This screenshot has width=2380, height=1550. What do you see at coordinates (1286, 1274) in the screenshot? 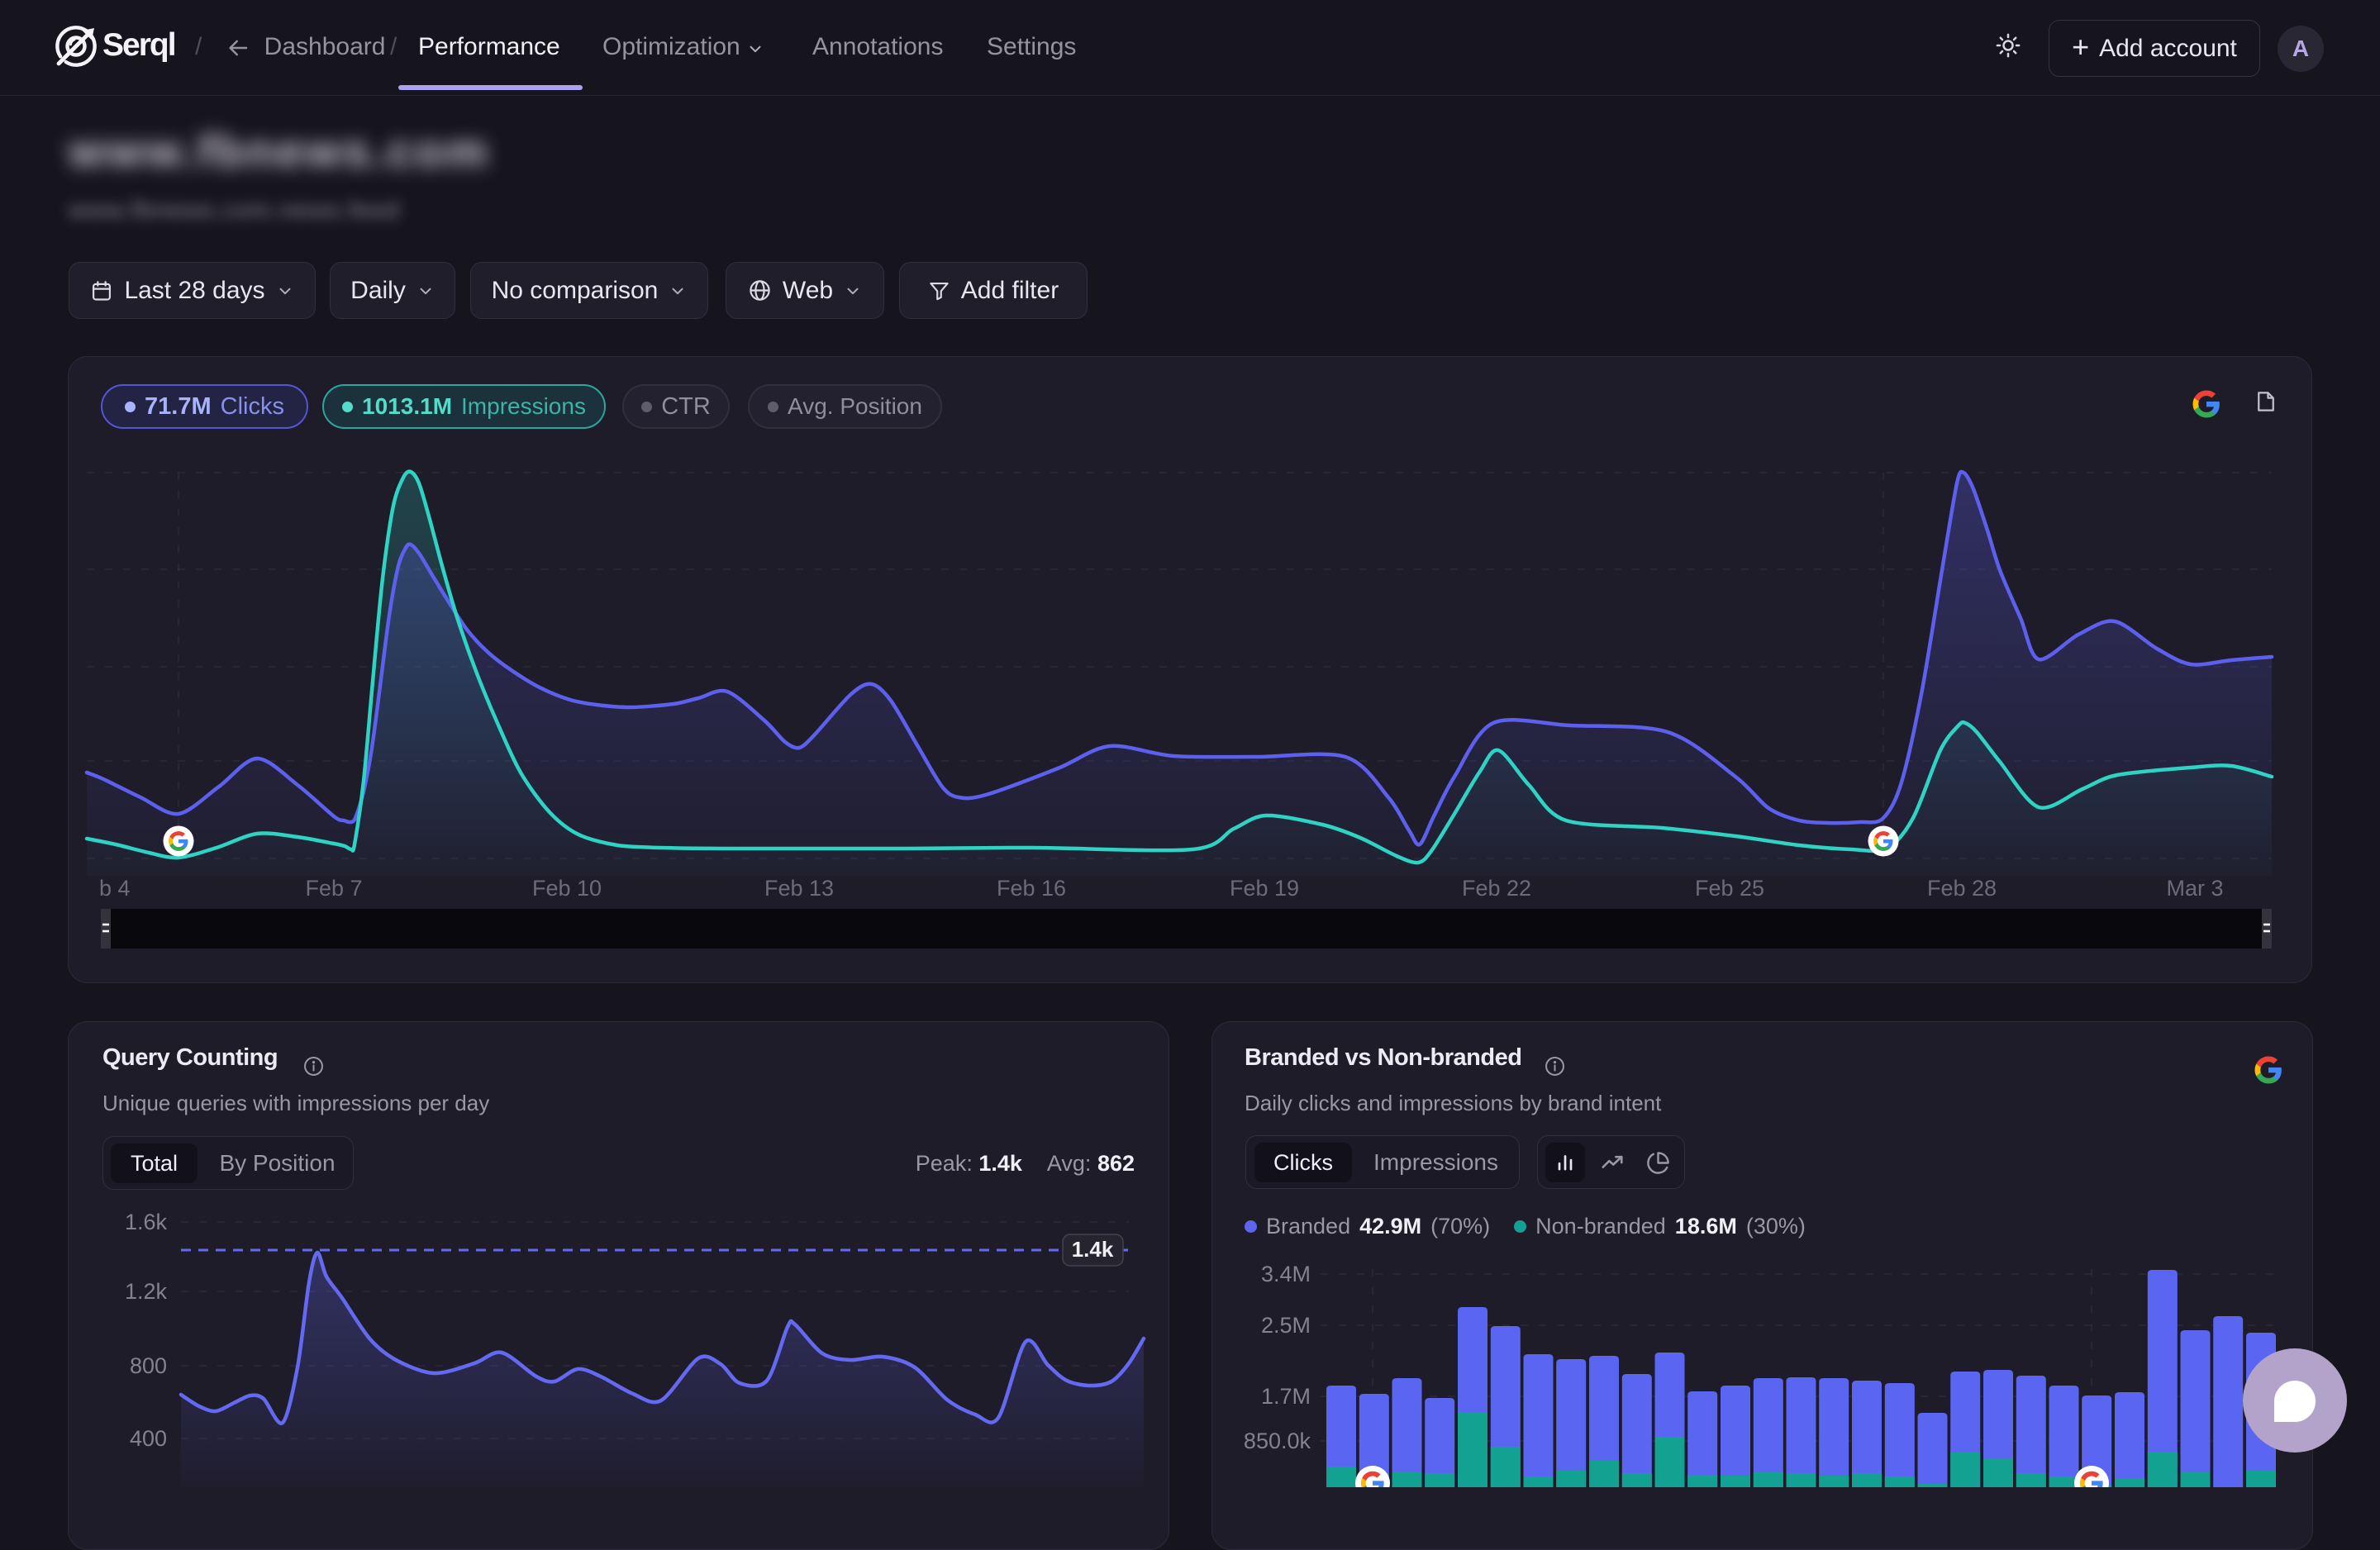
I see `svg-text: 3.4M` at bounding box center [1286, 1274].